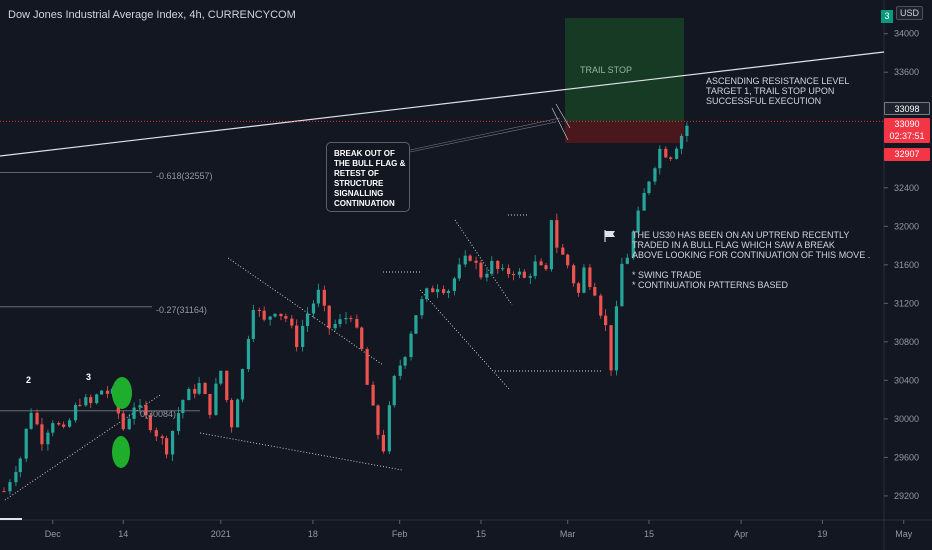 Image resolution: width=932 pixels, height=550 pixels. I want to click on y-tick-label: 31200, so click(906, 303).